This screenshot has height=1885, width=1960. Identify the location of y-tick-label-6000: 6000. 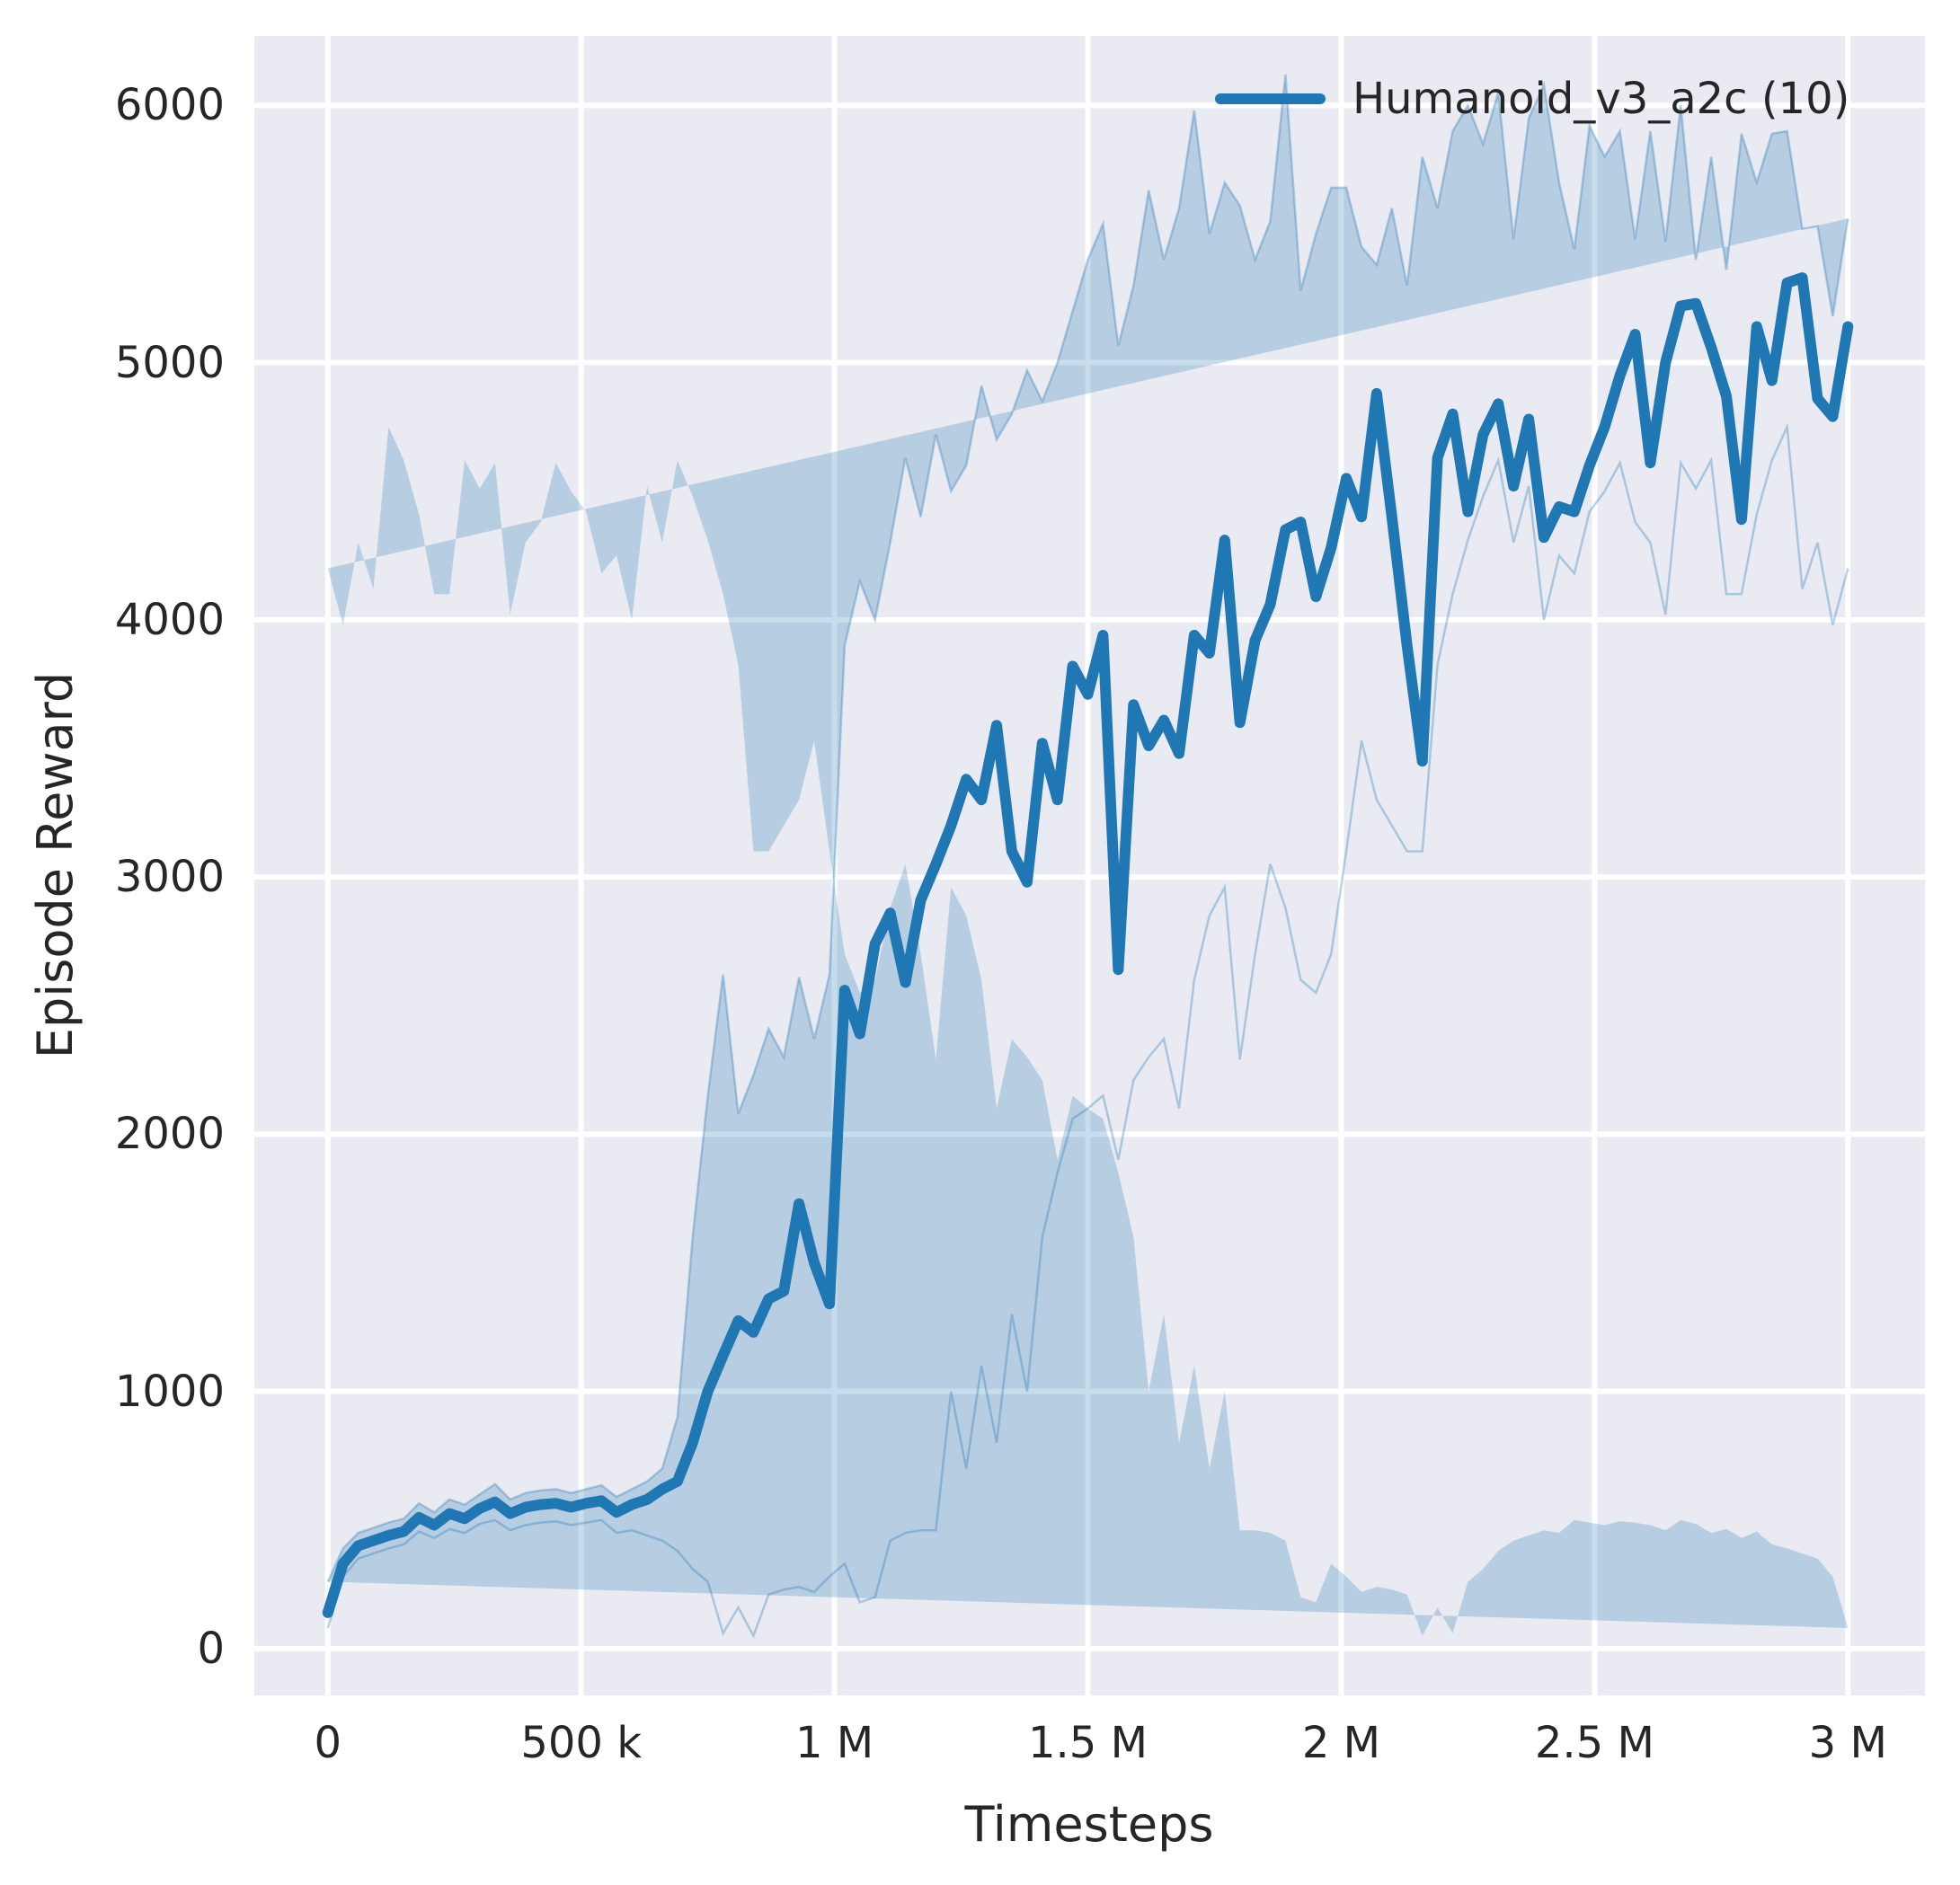
(170, 105).